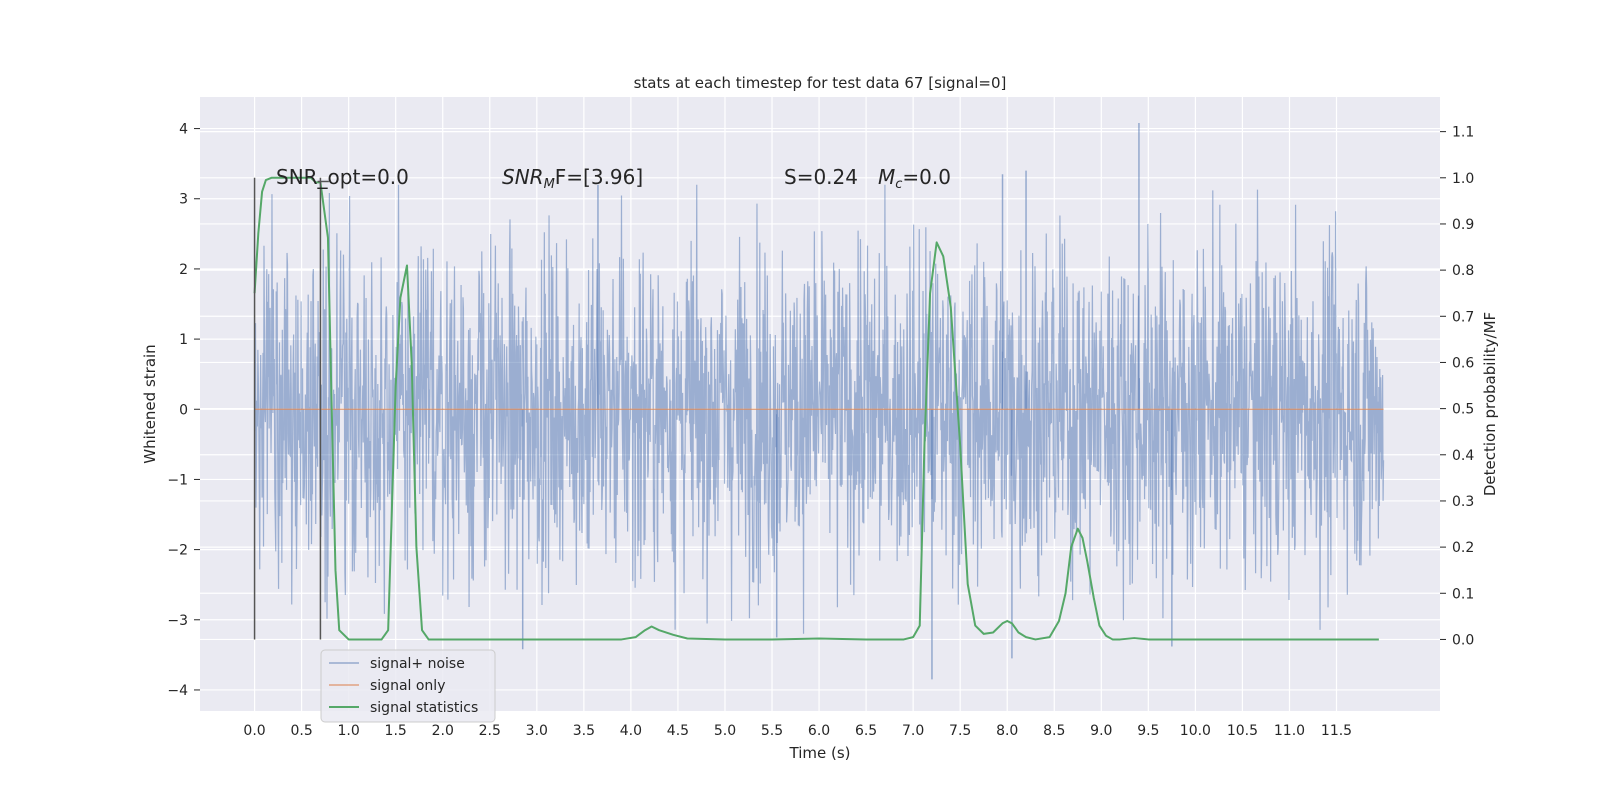  Describe the element at coordinates (254, 731) in the screenshot. I see `x-tick-label: 0.0` at that location.